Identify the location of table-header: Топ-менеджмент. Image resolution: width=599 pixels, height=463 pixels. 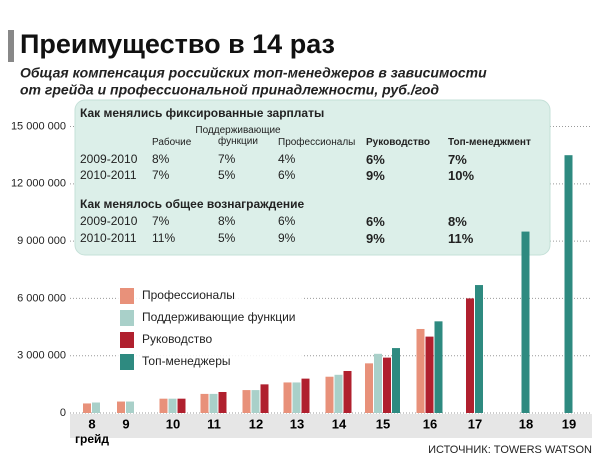
(489, 142).